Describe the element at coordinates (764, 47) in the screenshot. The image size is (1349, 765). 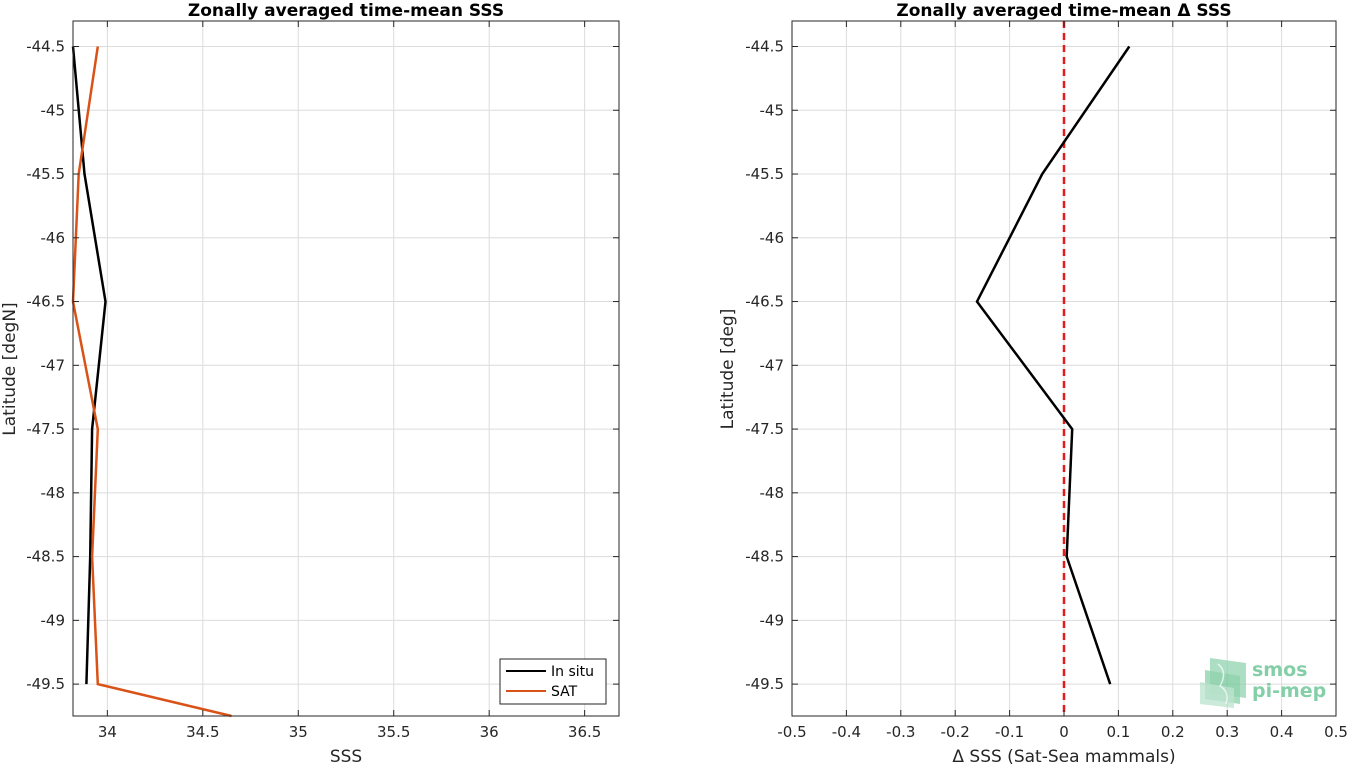
I see `right-y-tick-label: -44.5` at that location.